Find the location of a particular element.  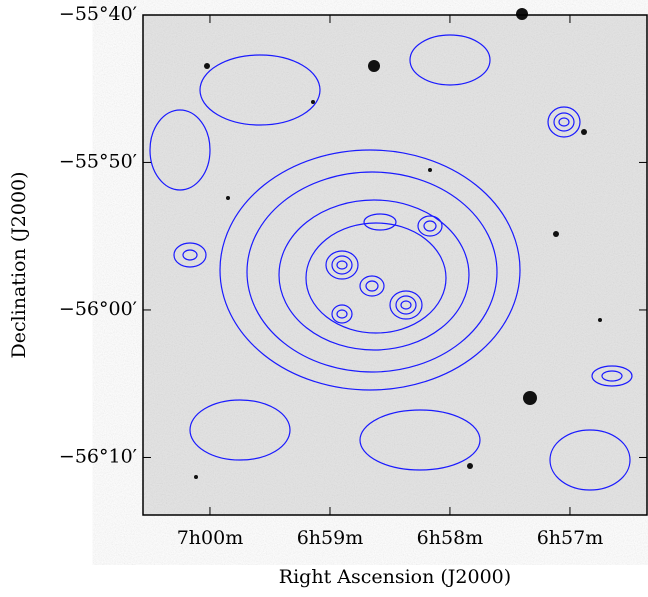

x-tick-label: 6h59m is located at coordinates (330, 538).